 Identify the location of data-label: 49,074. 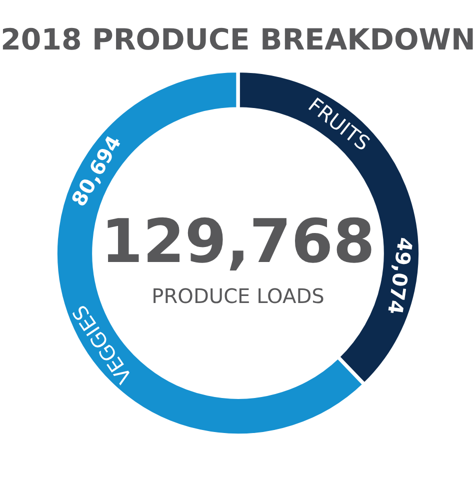
(400, 276).